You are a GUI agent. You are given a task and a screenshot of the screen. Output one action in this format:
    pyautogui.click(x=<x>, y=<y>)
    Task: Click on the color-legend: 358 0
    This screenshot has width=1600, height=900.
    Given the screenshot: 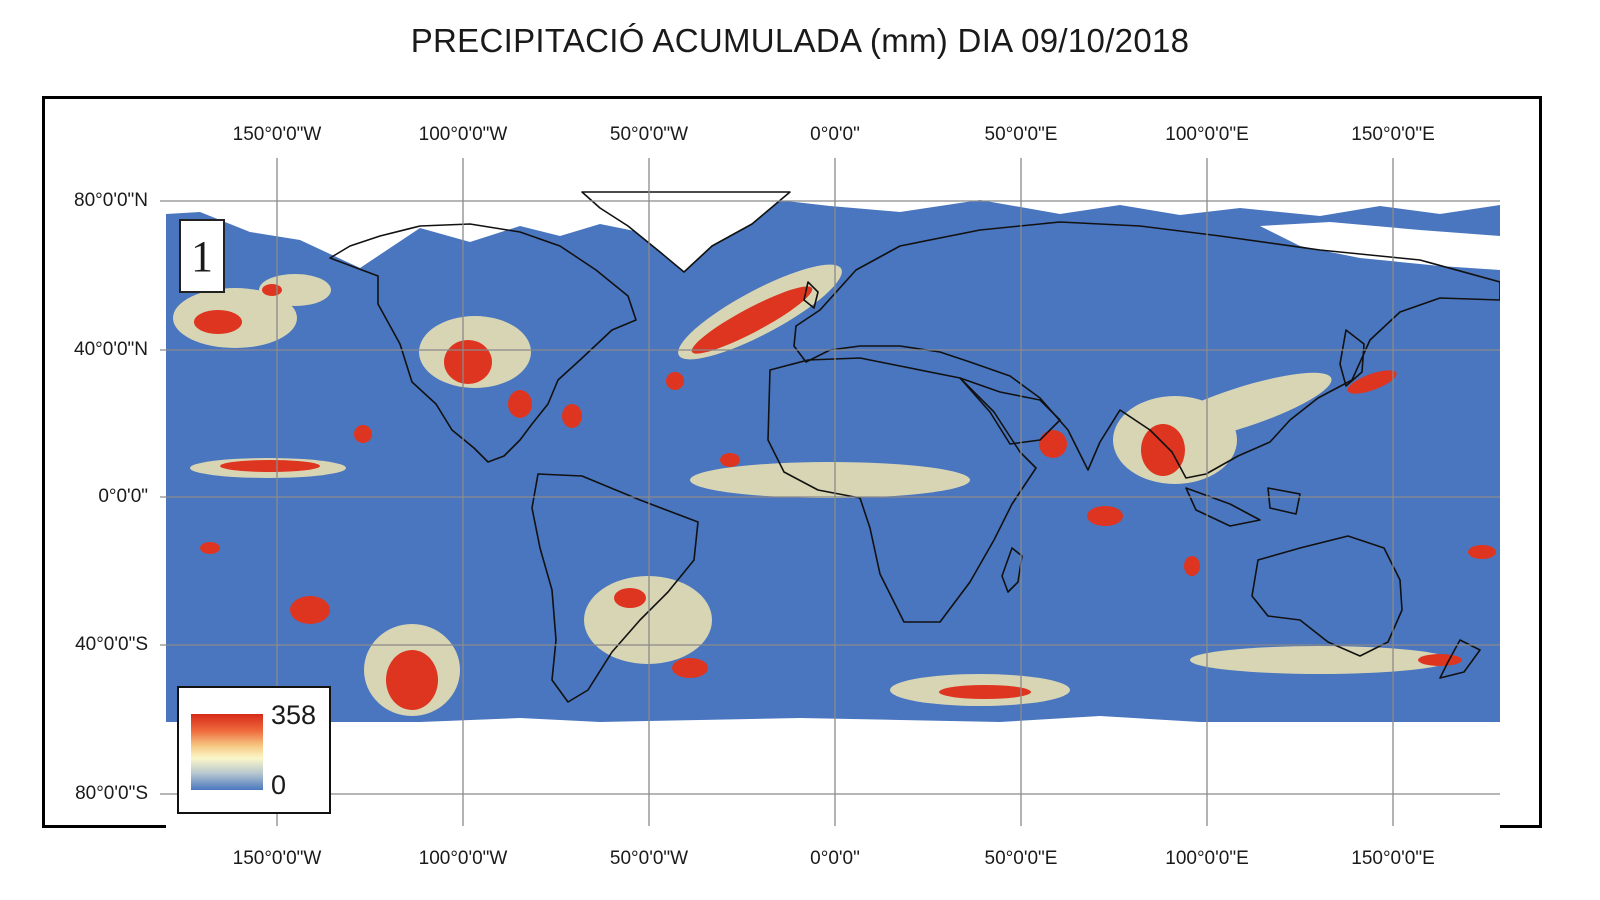 What is the action you would take?
    pyautogui.click(x=254, y=750)
    